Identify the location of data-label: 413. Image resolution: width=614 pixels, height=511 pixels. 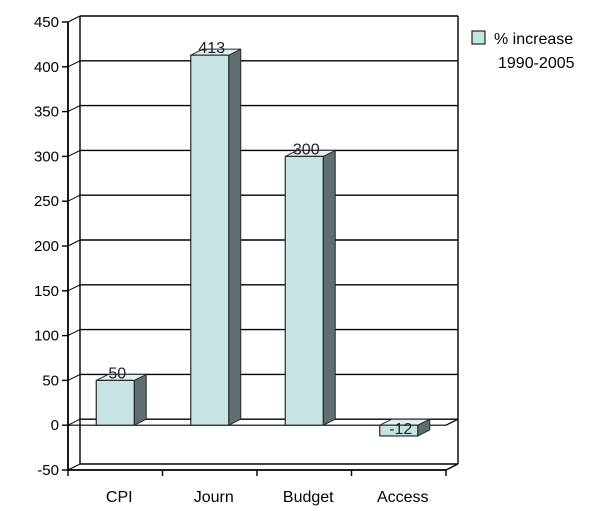
(211, 48).